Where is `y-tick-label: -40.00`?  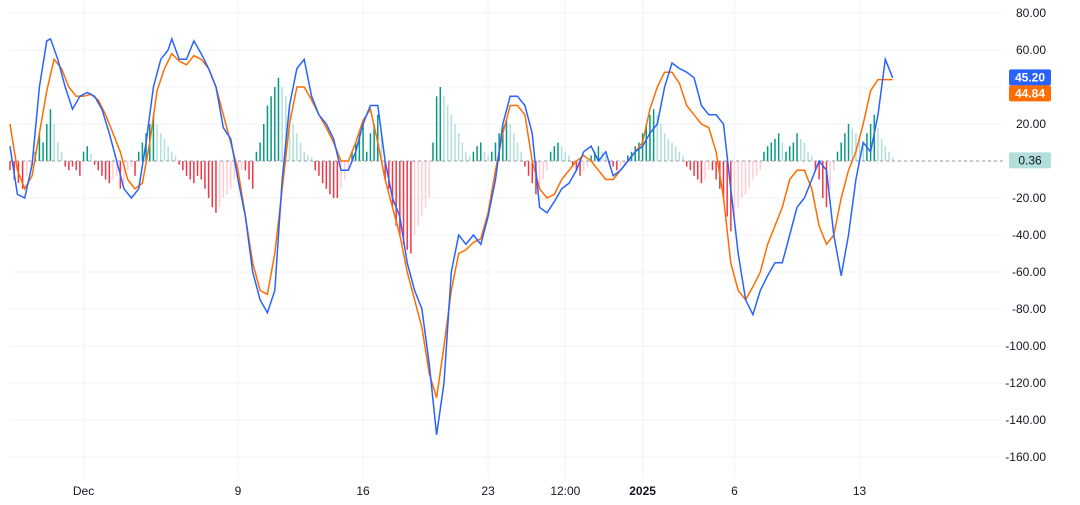 y-tick-label: -40.00 is located at coordinates (1029, 235).